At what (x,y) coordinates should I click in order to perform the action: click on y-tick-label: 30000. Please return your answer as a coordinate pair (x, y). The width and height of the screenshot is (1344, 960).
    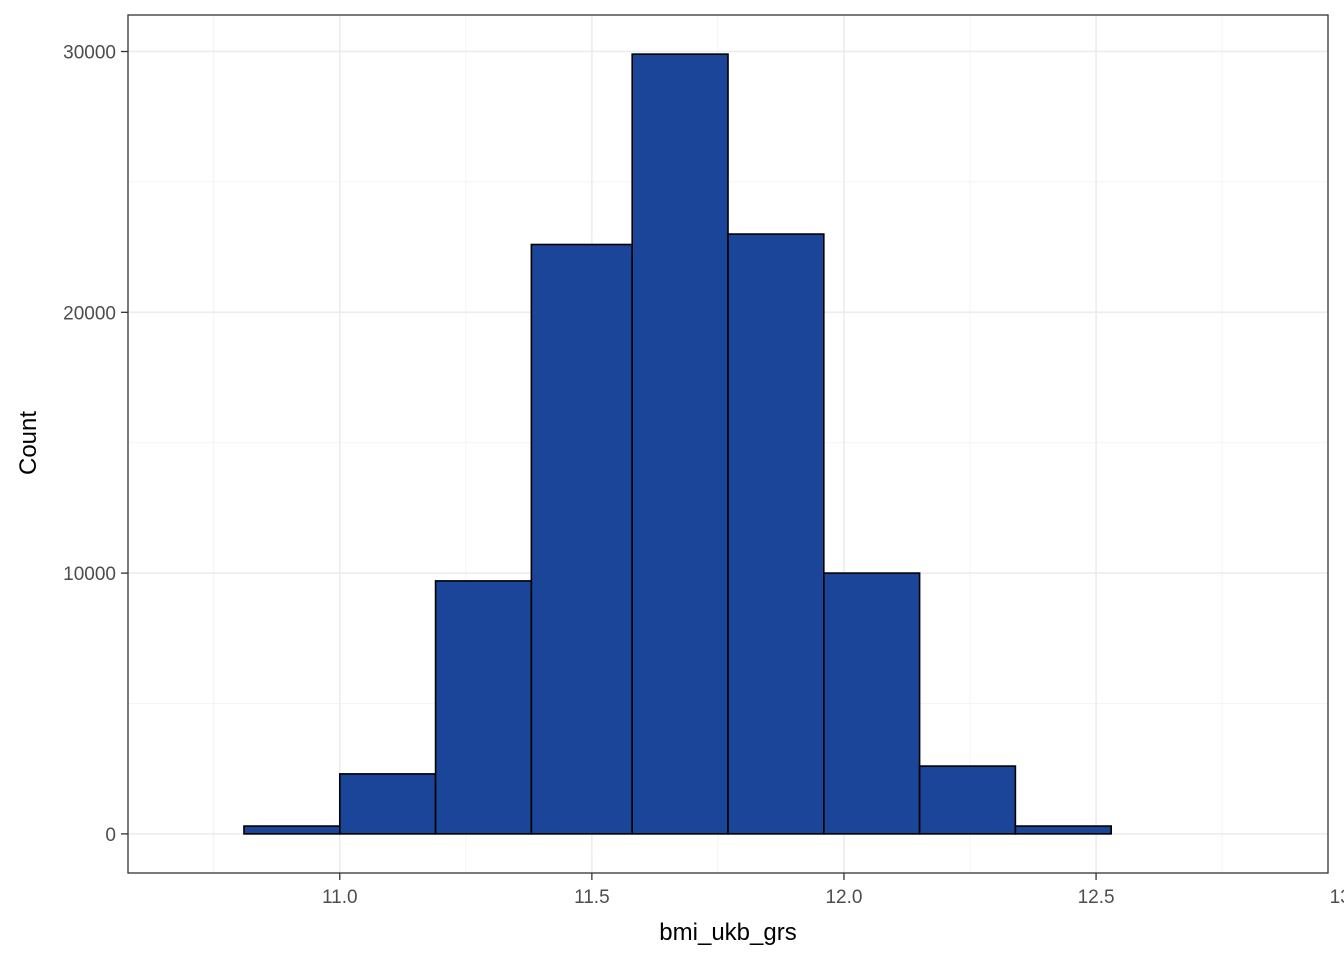
    Looking at the image, I should click on (89, 53).